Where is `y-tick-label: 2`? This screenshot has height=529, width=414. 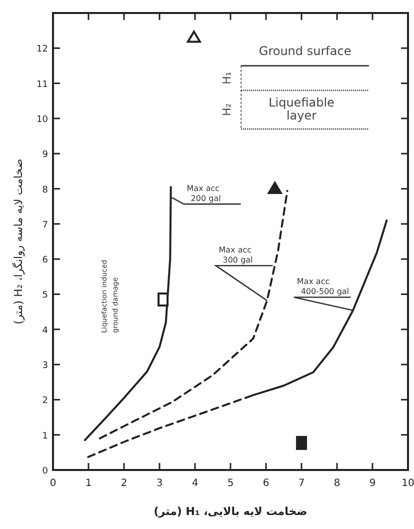
y-tick-label: 2 is located at coordinates (45, 401).